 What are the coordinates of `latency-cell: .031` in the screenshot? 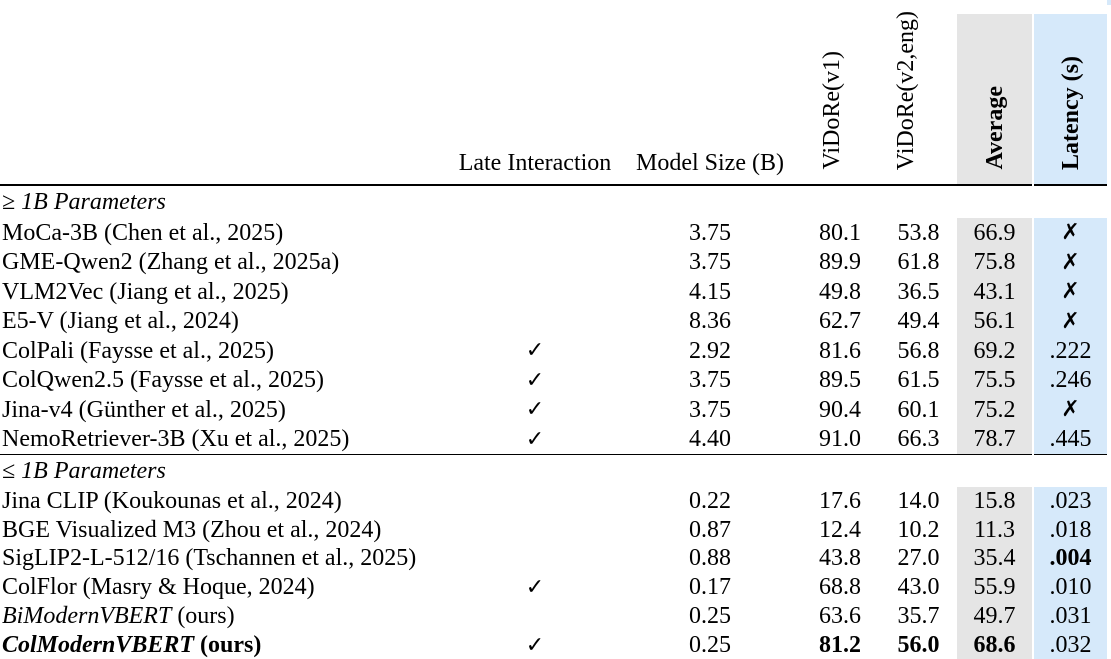 It's located at (1069, 616).